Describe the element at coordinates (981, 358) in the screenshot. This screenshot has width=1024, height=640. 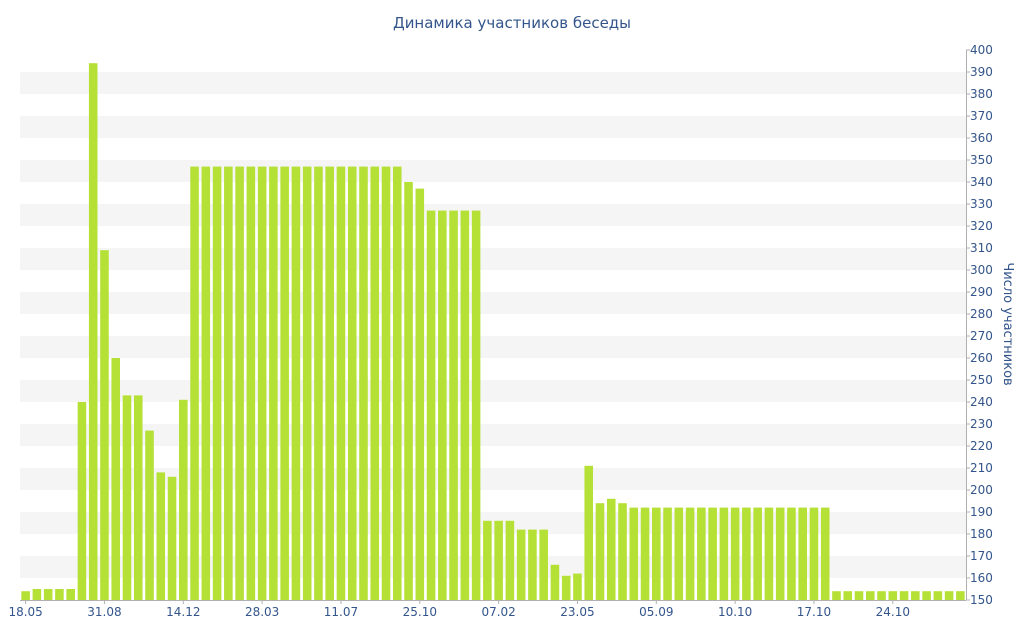
I see `y-tick-label: 260` at that location.